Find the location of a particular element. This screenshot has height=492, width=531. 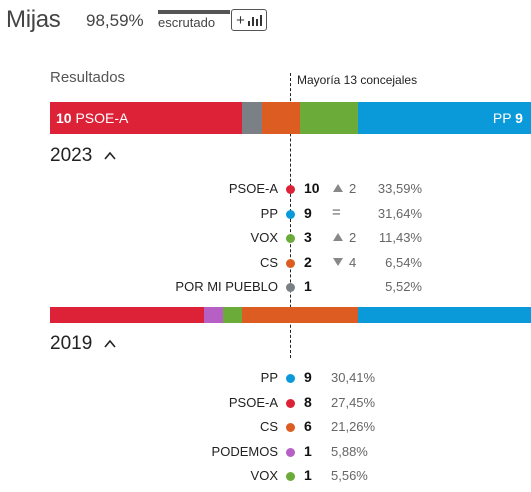

vote-percentage: 31,64% is located at coordinates (399, 213).